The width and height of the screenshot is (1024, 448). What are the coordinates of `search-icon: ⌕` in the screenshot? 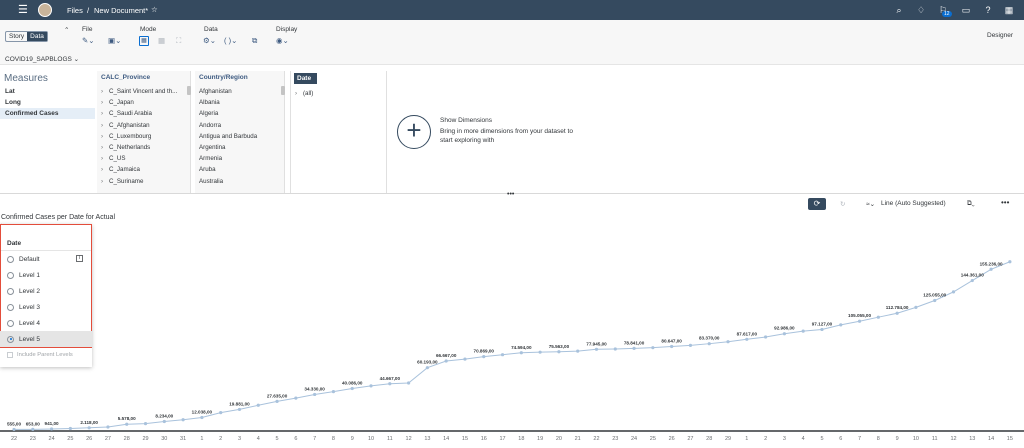 It's located at (899, 10).